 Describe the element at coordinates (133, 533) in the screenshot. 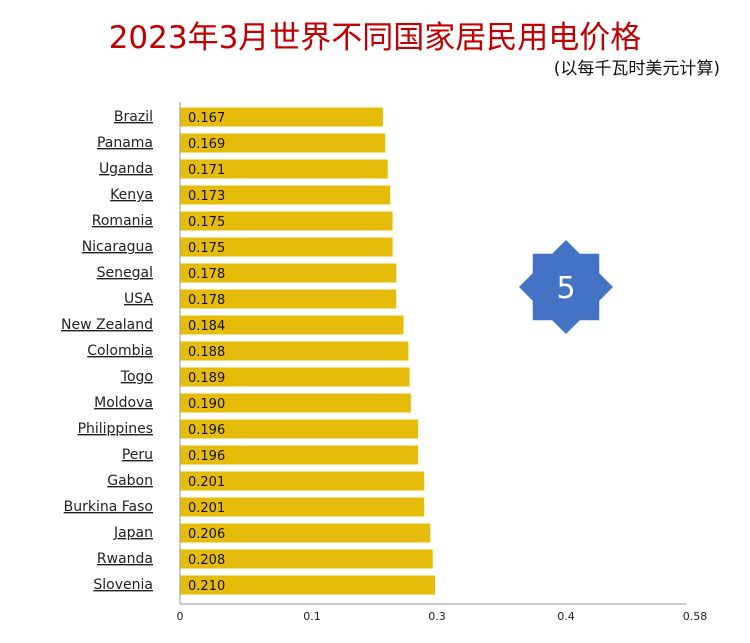

I see `category-label: Japan` at that location.